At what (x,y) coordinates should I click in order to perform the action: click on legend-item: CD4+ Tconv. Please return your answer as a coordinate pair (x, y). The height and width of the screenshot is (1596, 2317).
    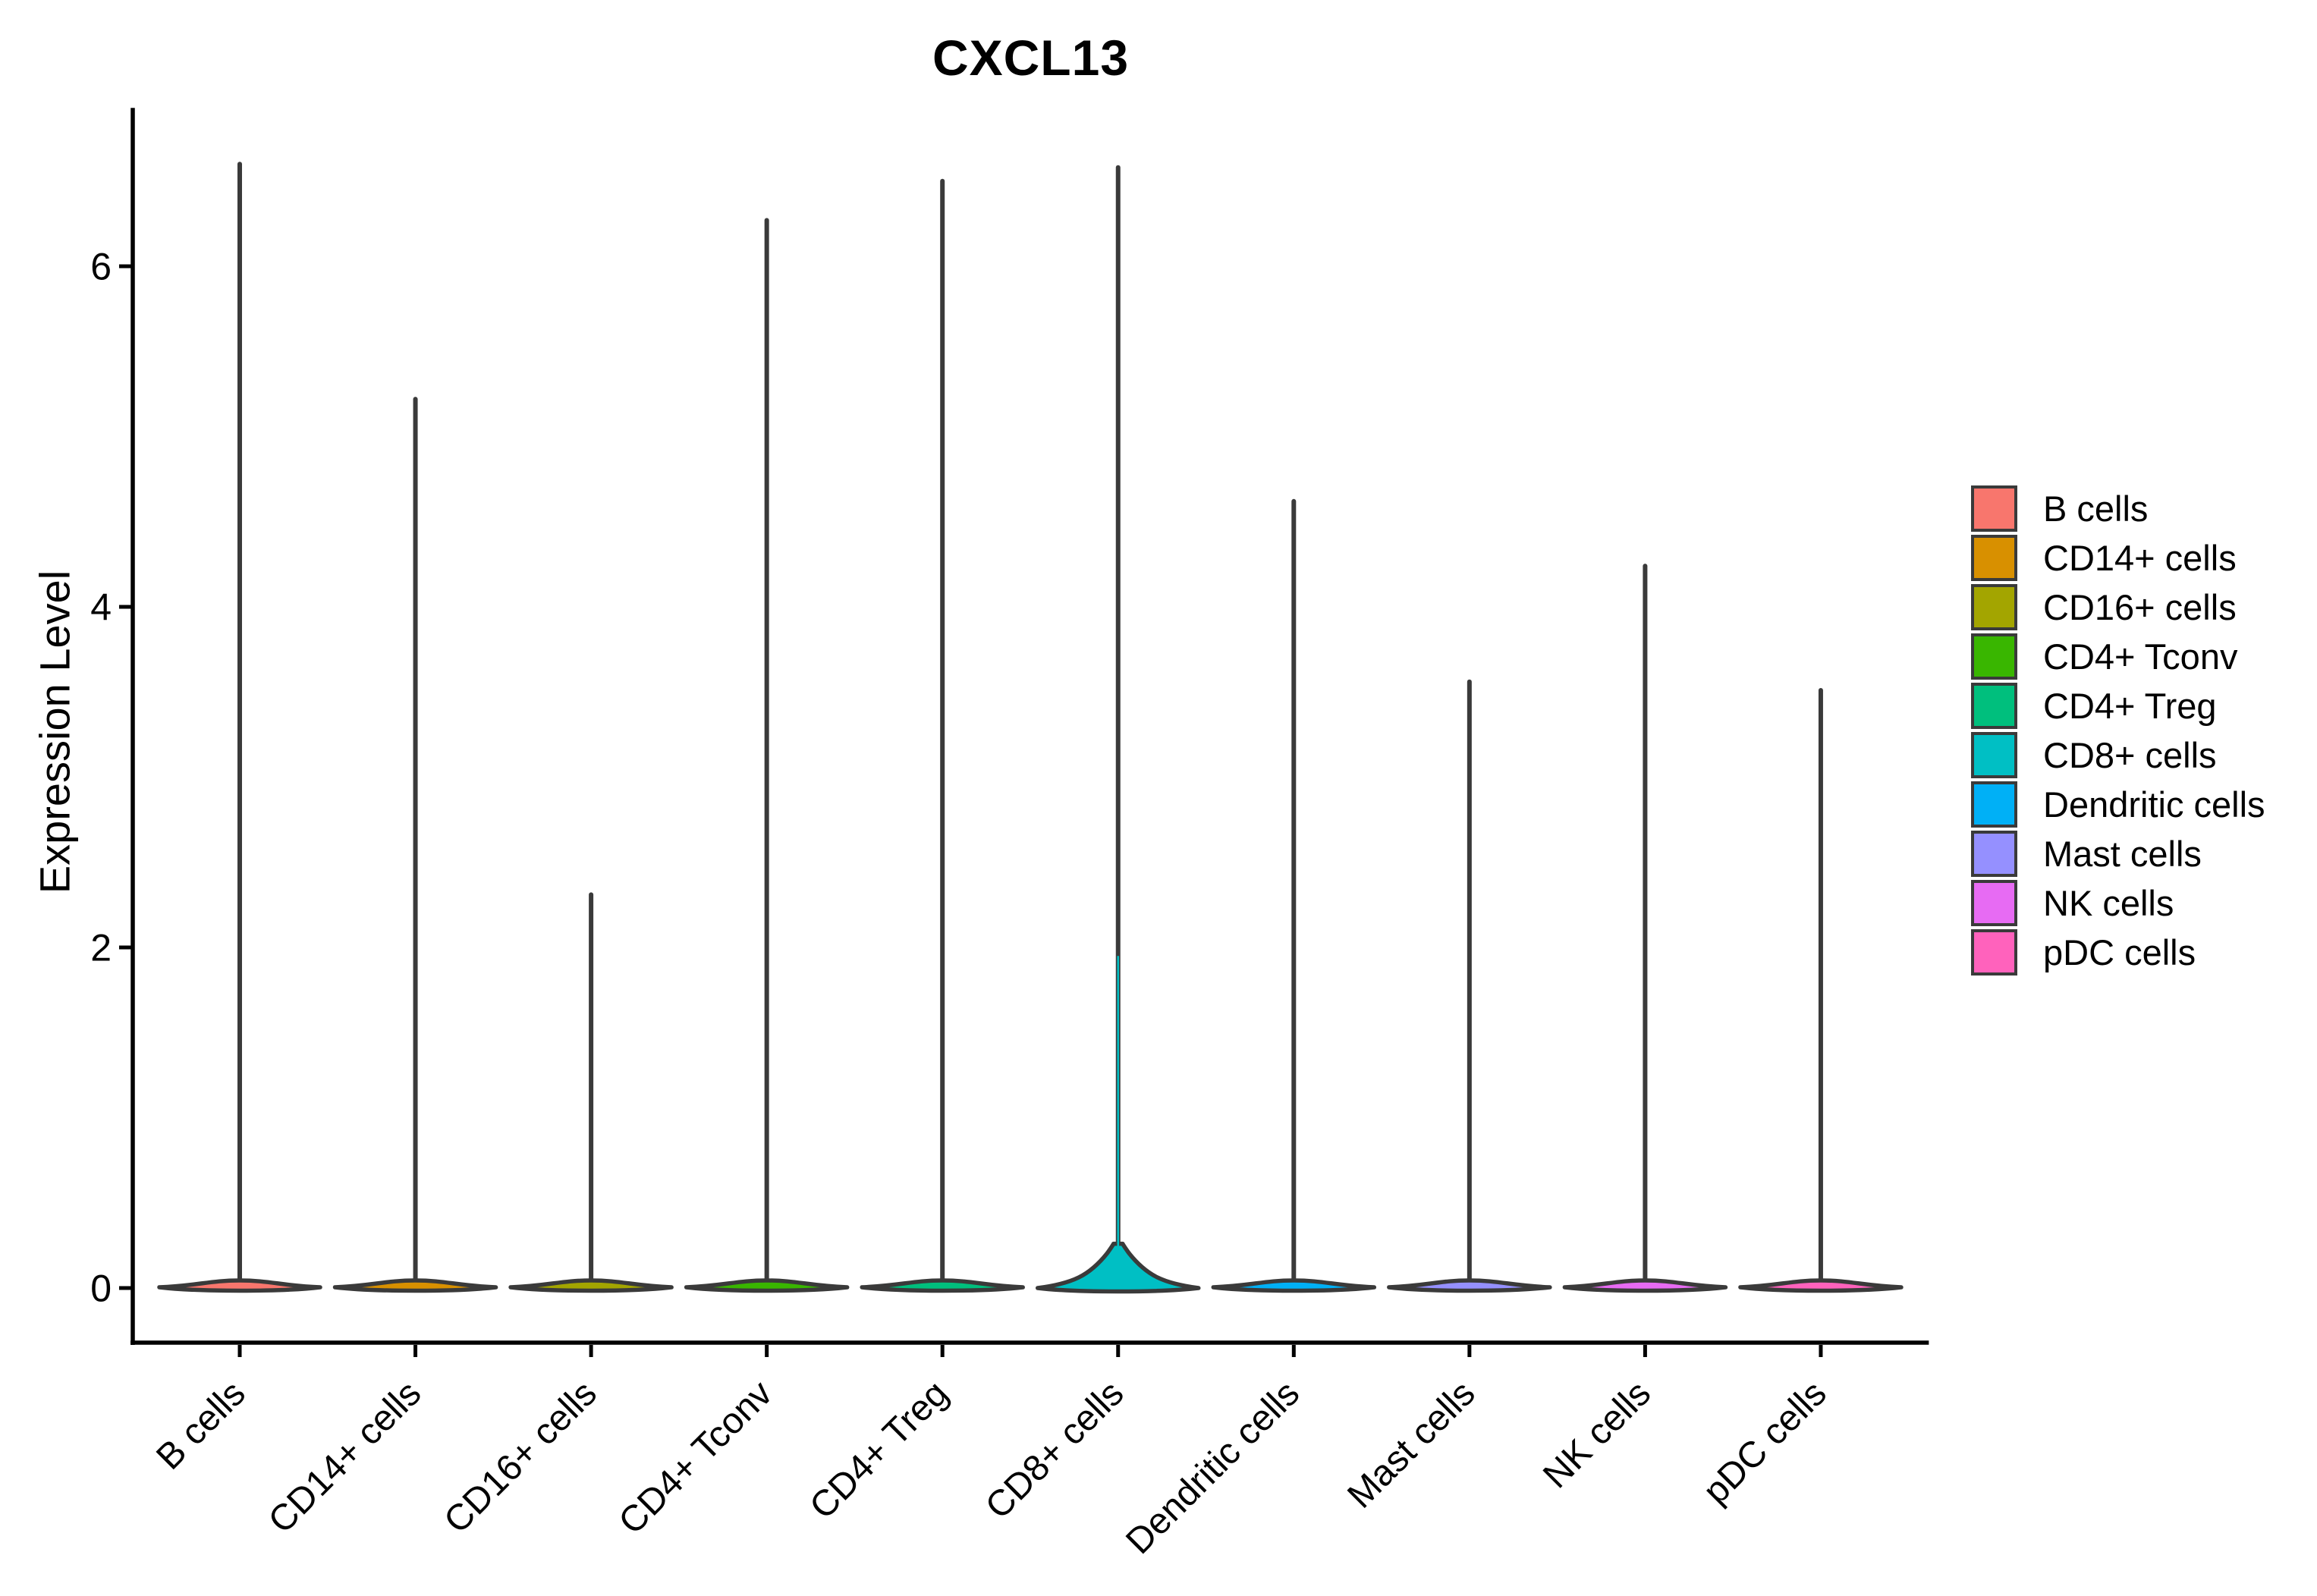
    Looking at the image, I should click on (2118, 656).